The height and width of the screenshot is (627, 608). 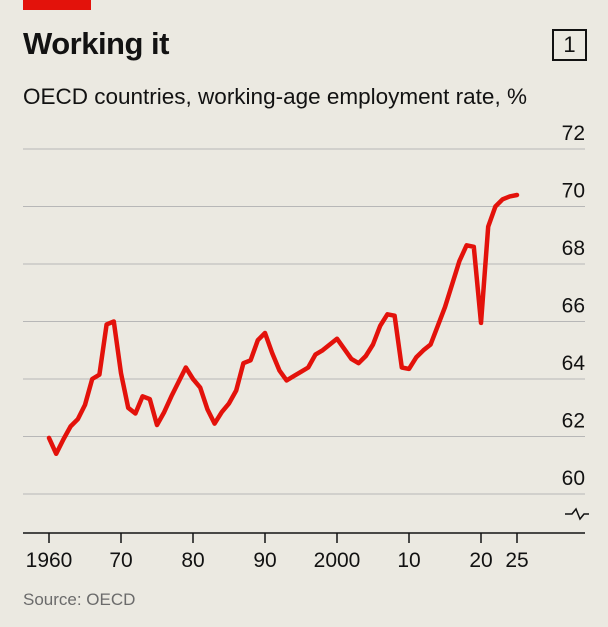 I want to click on chart-number-badge: 1, so click(x=569, y=45).